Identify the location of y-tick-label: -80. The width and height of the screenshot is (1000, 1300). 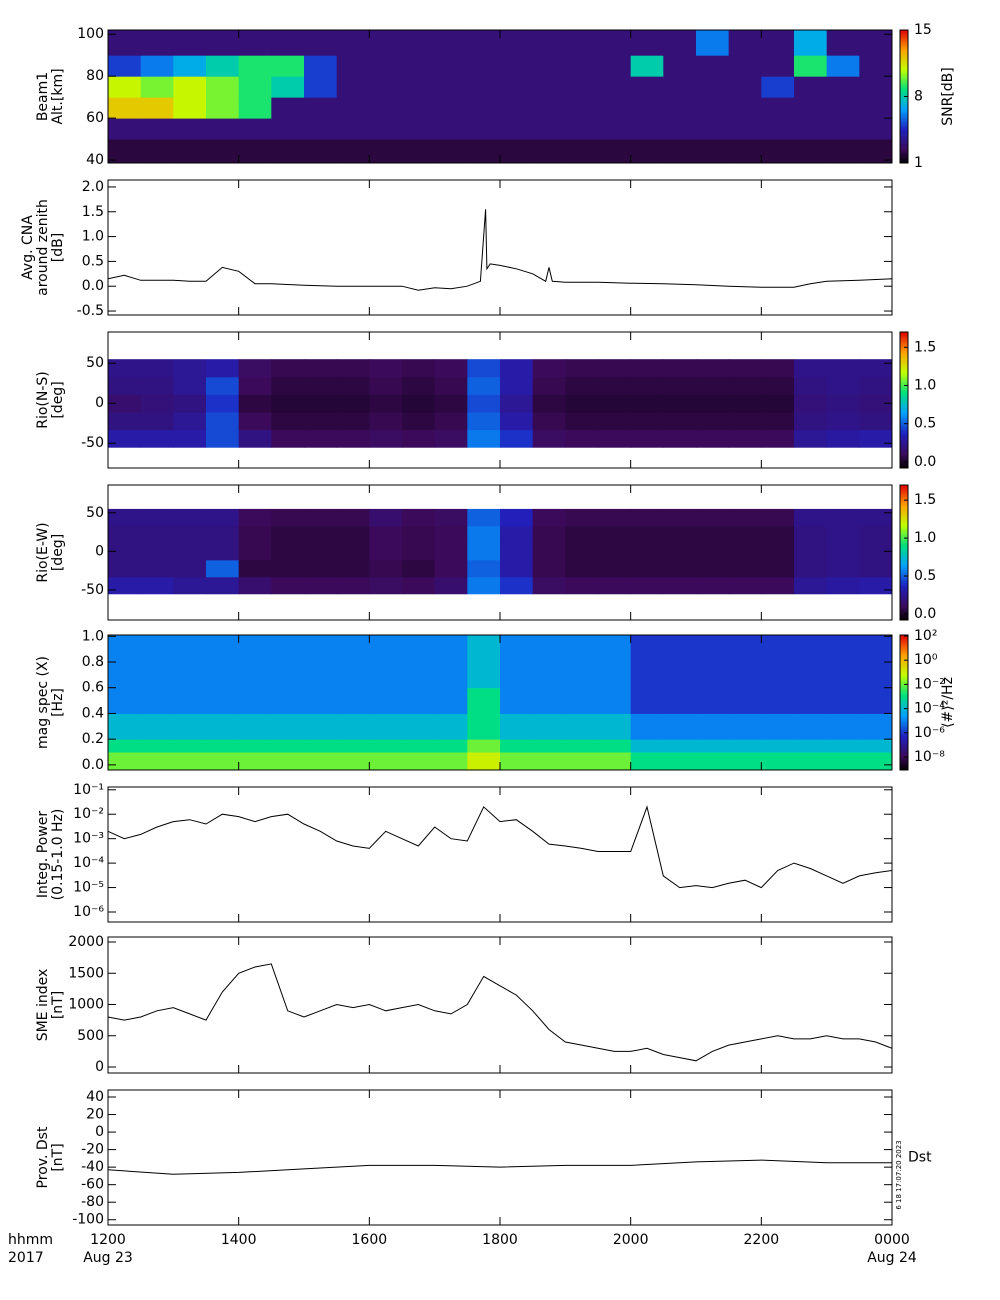
(92, 1202).